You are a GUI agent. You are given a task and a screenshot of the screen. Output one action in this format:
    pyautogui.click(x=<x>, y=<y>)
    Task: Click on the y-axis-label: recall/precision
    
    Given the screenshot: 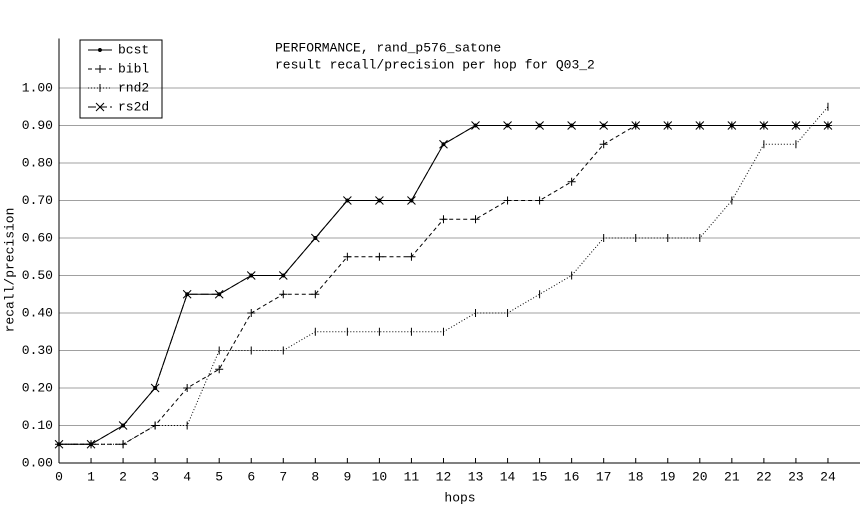 What is the action you would take?
    pyautogui.click(x=9, y=270)
    